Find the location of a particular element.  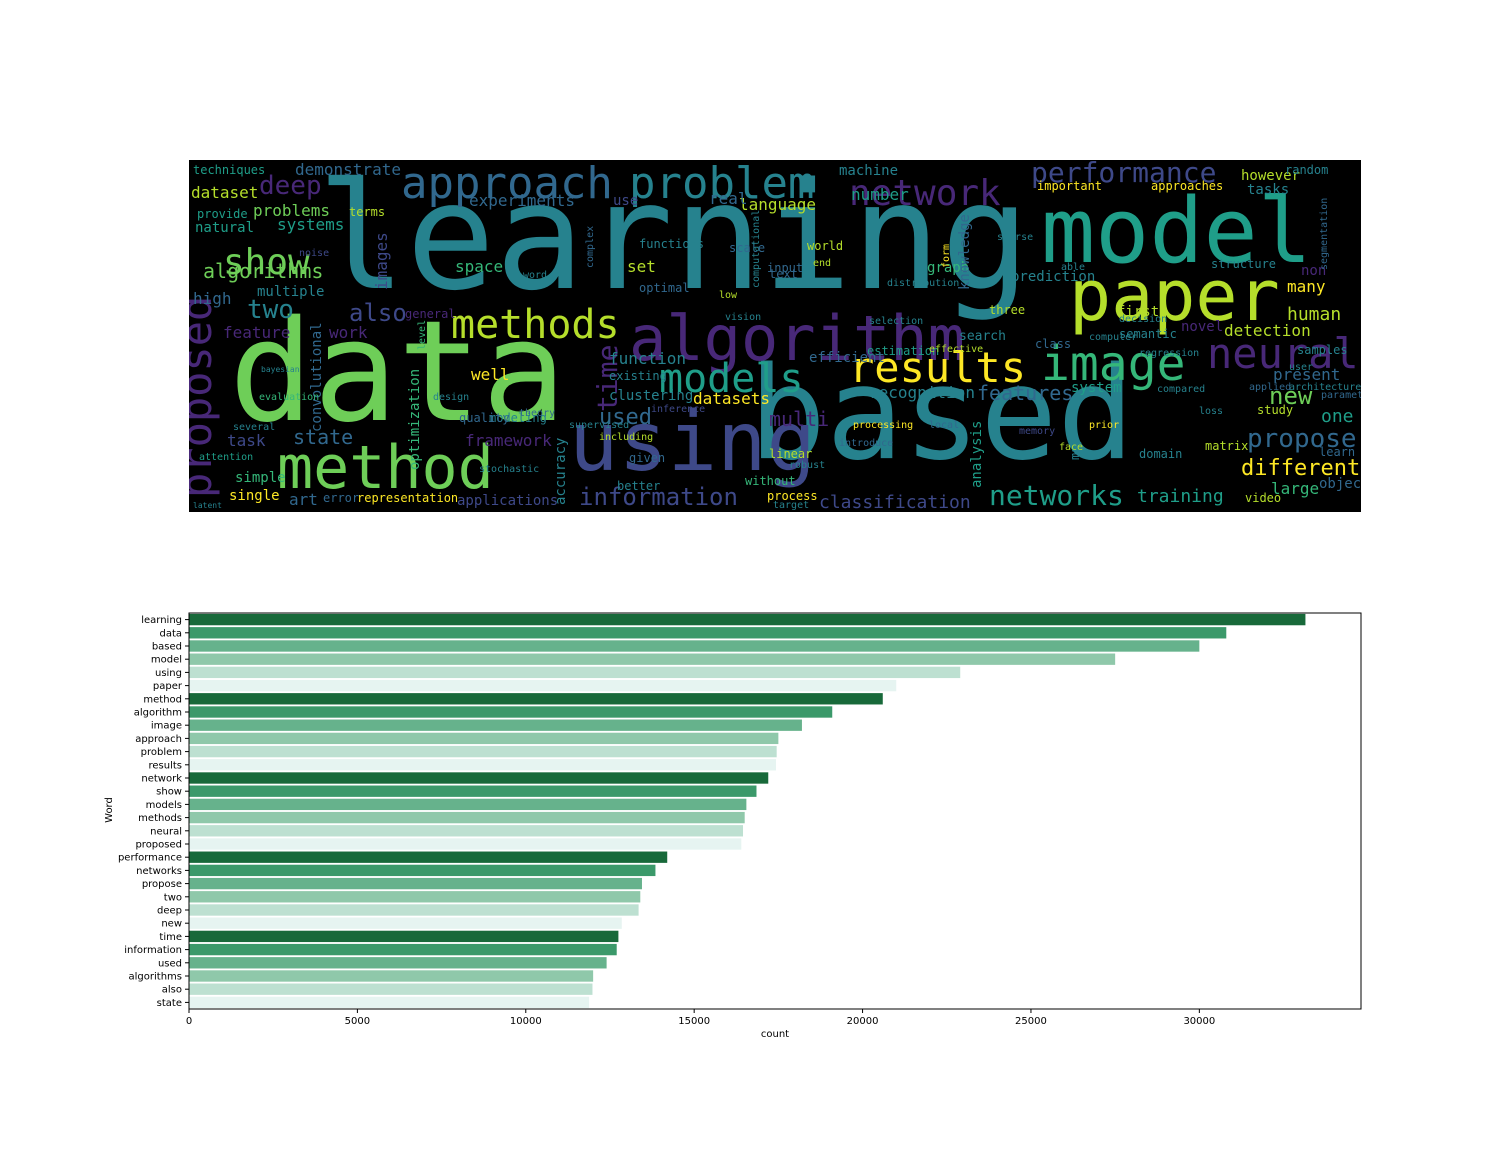

word-cloud-word: distribution is located at coordinates (923, 283).